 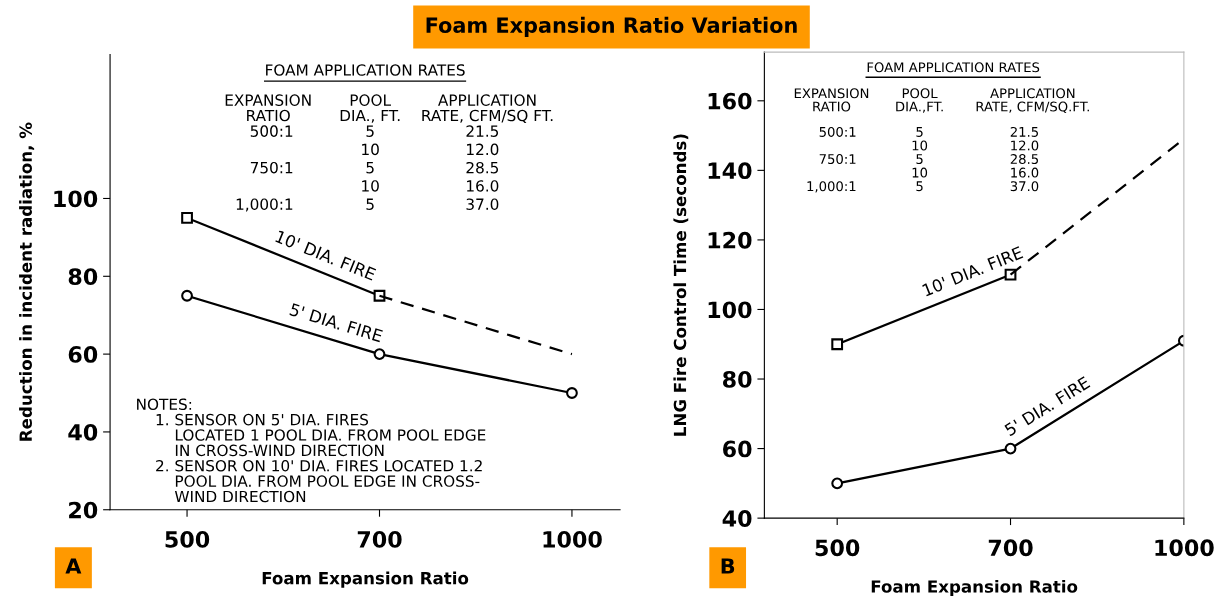 I want to click on text: 5' DIA. FIRE, so click(x=336, y=323).